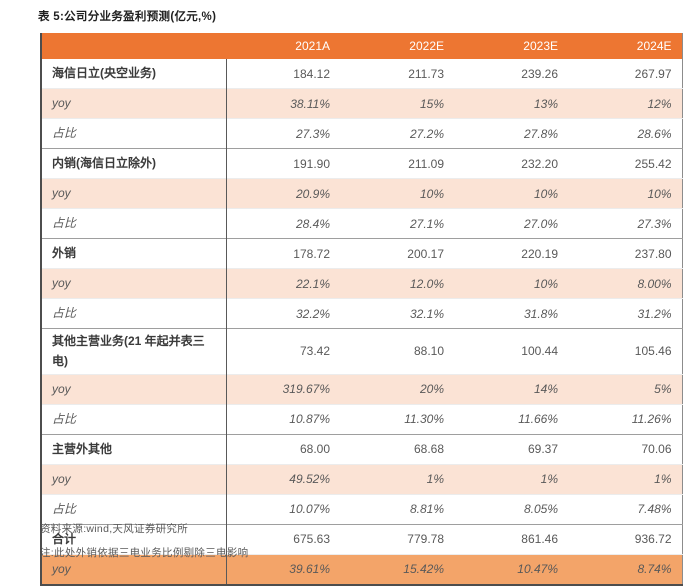 Image resolution: width=689 pixels, height=586 pixels. Describe the element at coordinates (511, 46) in the screenshot. I see `col-header-2023e: 2023E` at that location.